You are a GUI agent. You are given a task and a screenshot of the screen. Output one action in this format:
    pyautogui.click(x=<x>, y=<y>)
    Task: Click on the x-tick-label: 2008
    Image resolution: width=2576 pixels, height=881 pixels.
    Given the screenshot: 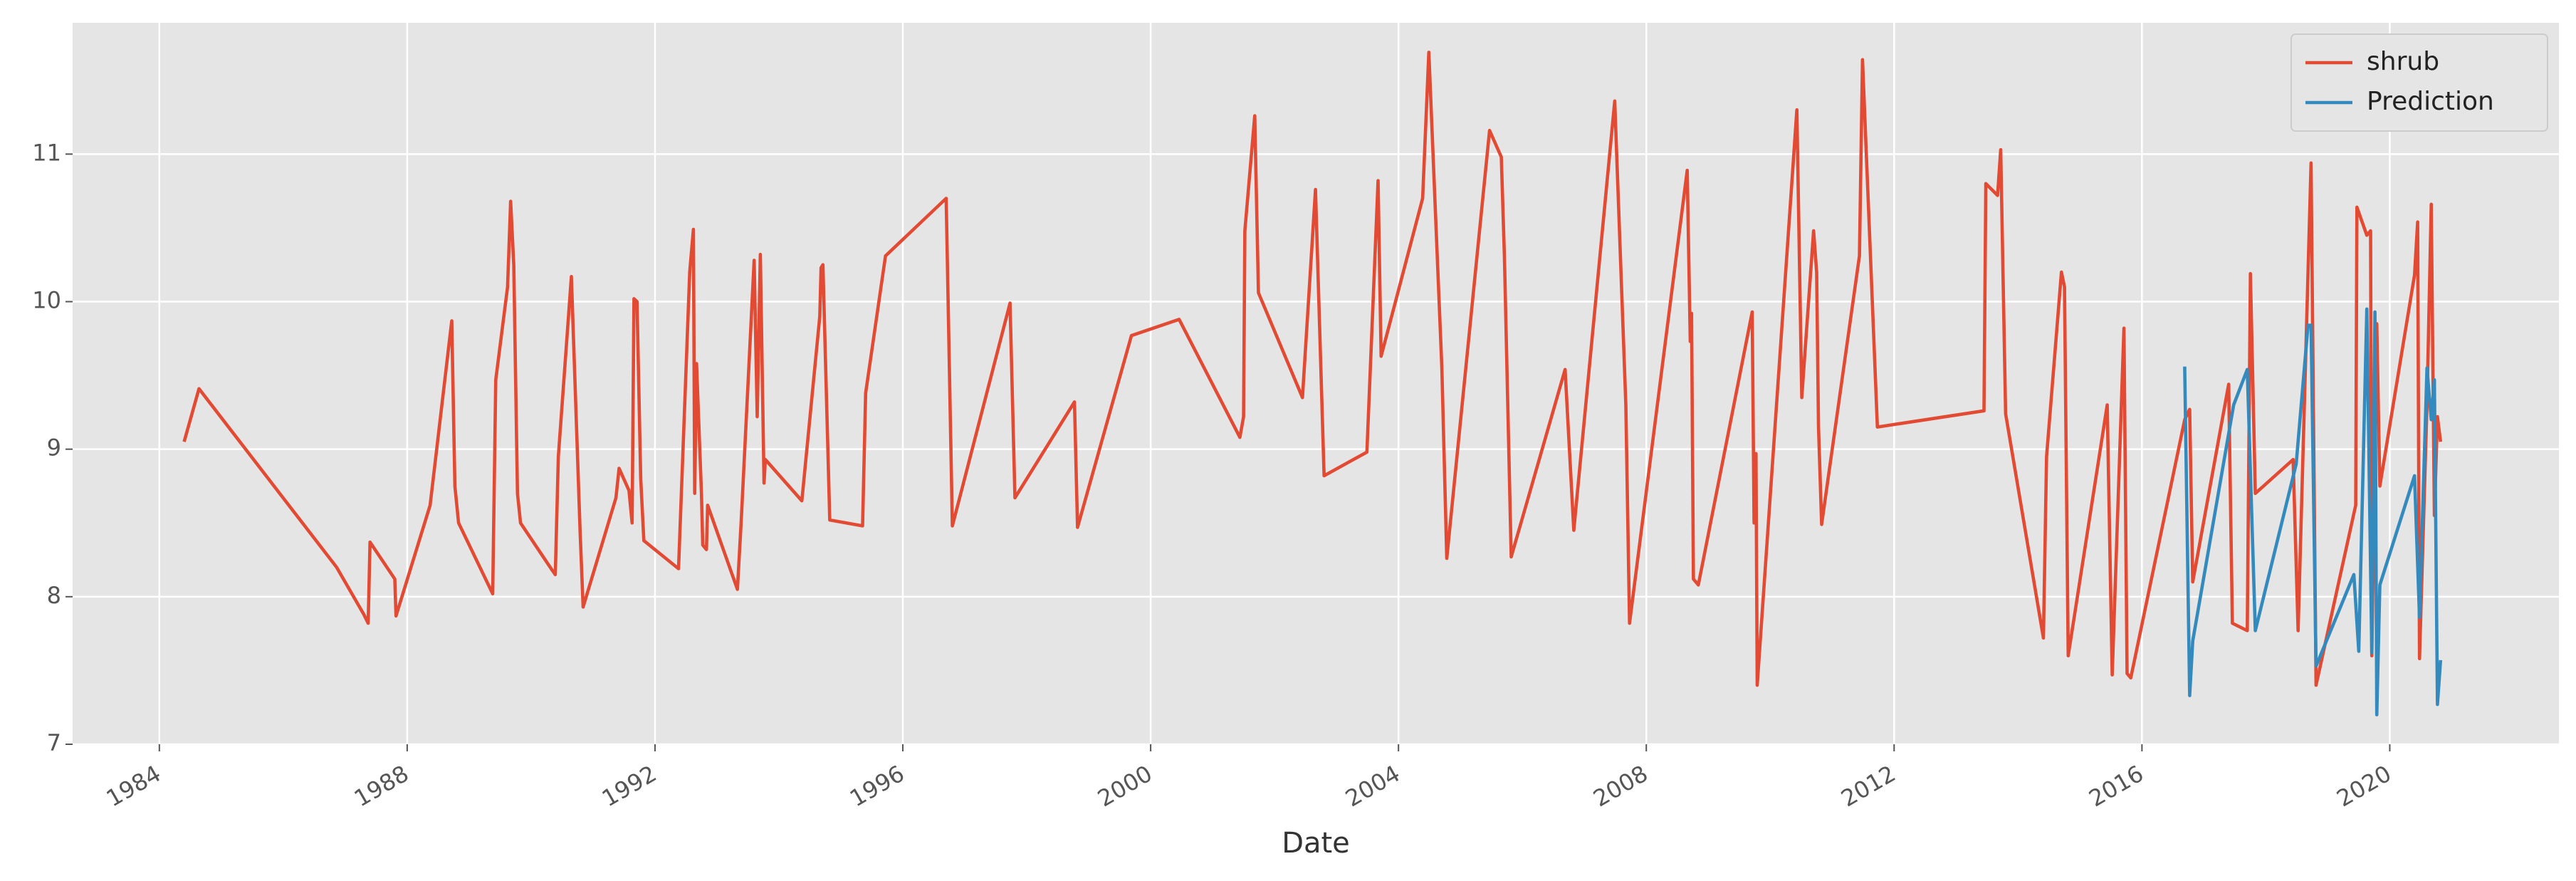 What is the action you would take?
    pyautogui.click(x=1620, y=787)
    